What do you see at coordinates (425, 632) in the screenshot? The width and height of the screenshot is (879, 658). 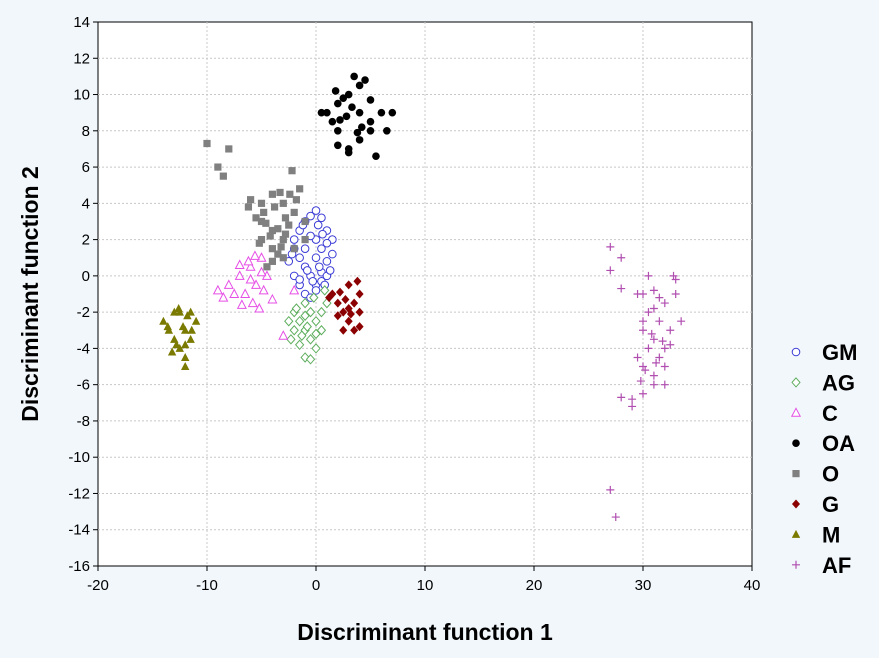 I see `x-axis-title: Discriminant function 1` at bounding box center [425, 632].